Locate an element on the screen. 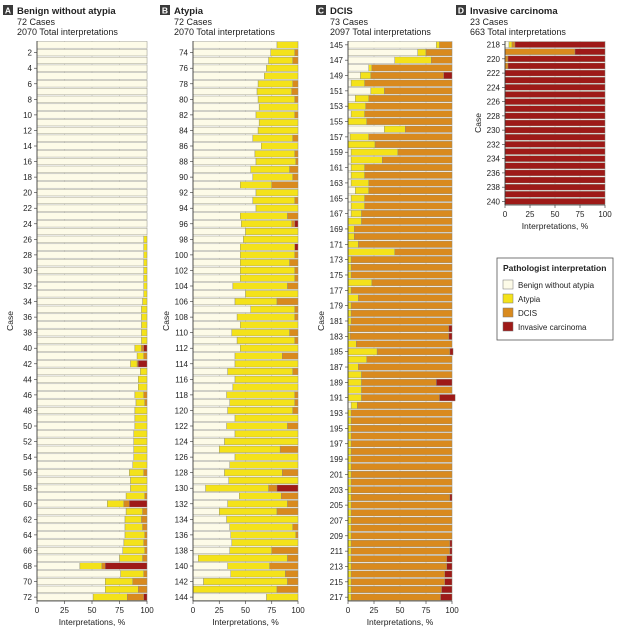  y-tick-label: 94 is located at coordinates (183, 208).